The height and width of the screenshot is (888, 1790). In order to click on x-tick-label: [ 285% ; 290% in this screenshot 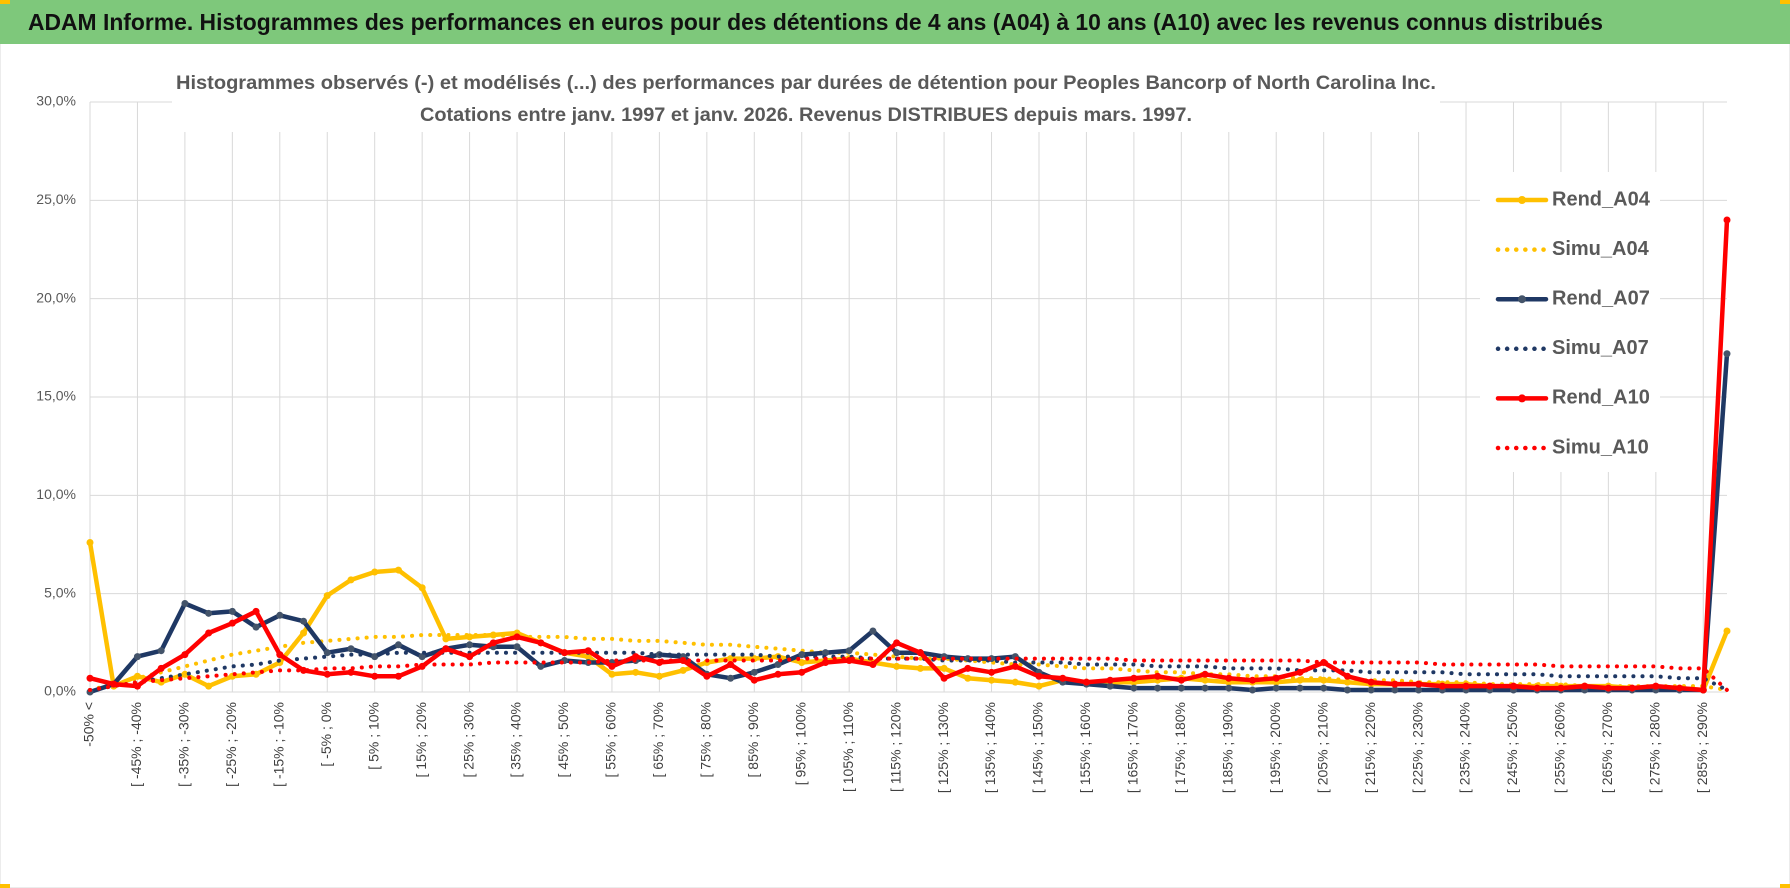, I will do `click(1702, 747)`.